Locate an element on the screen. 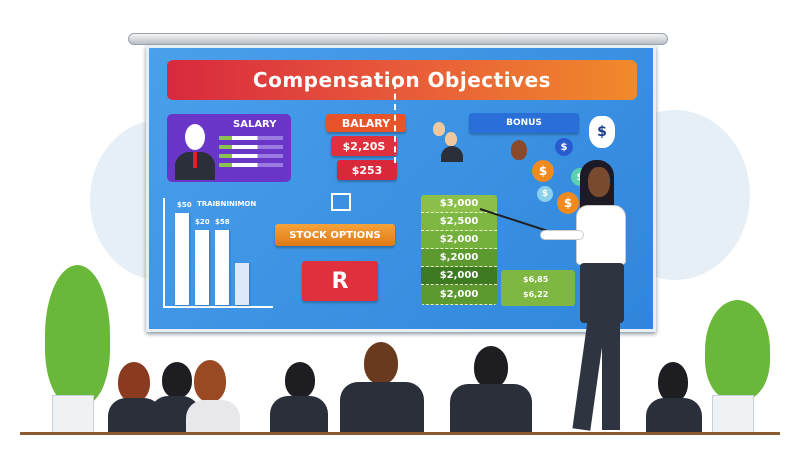  screen-roller is located at coordinates (398, 39).